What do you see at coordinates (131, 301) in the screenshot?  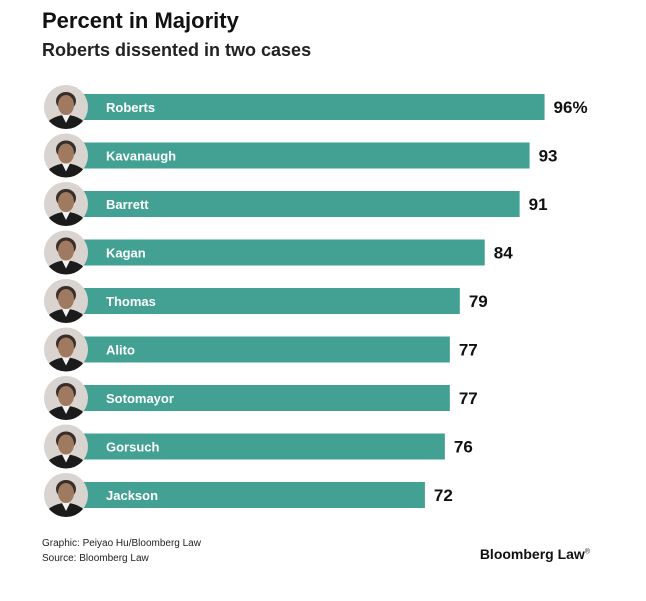 I see `bar-label-thomas: Thomas` at bounding box center [131, 301].